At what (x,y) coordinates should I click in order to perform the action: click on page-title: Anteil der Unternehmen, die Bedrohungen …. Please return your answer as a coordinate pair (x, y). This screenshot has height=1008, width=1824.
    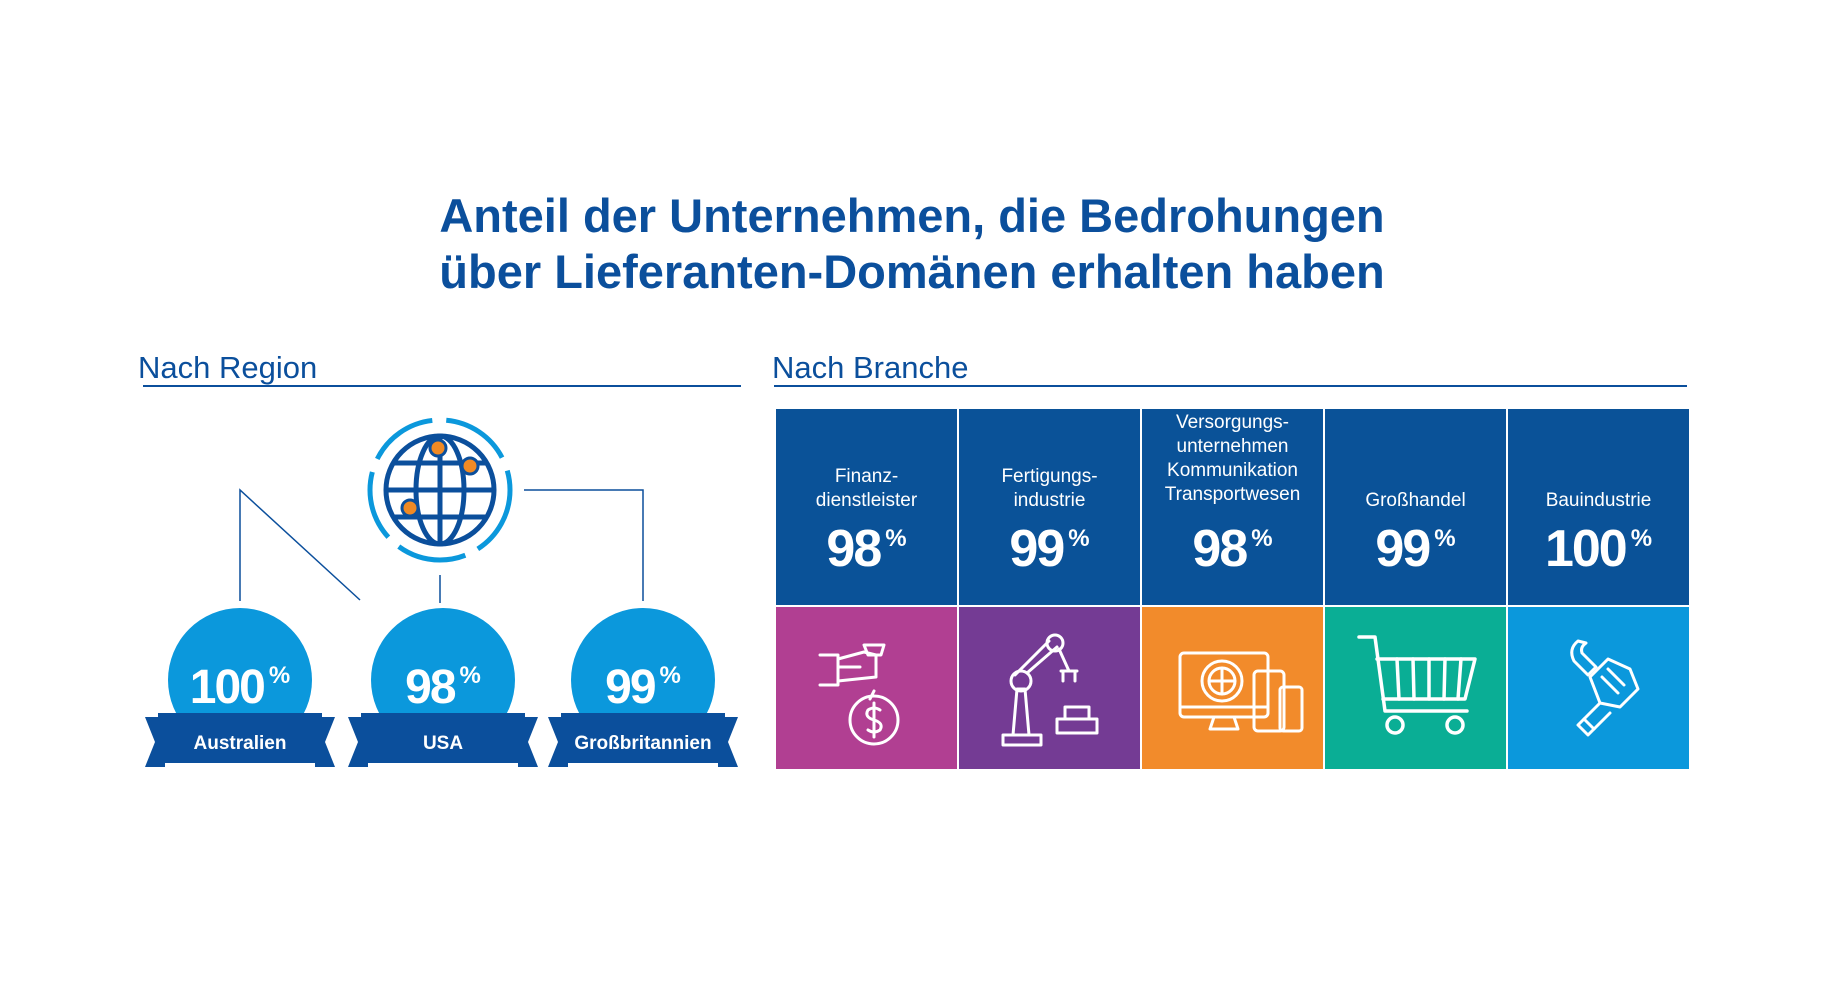
    Looking at the image, I should click on (912, 244).